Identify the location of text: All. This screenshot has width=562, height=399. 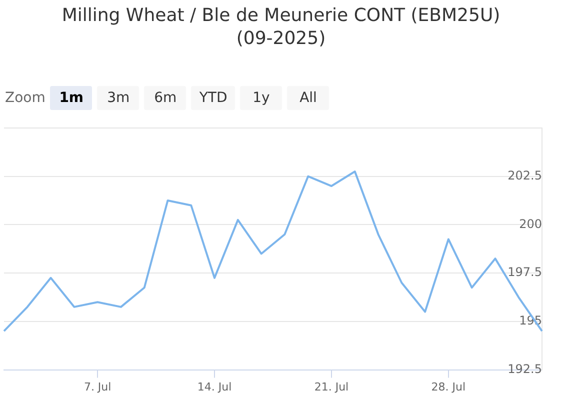
(308, 98).